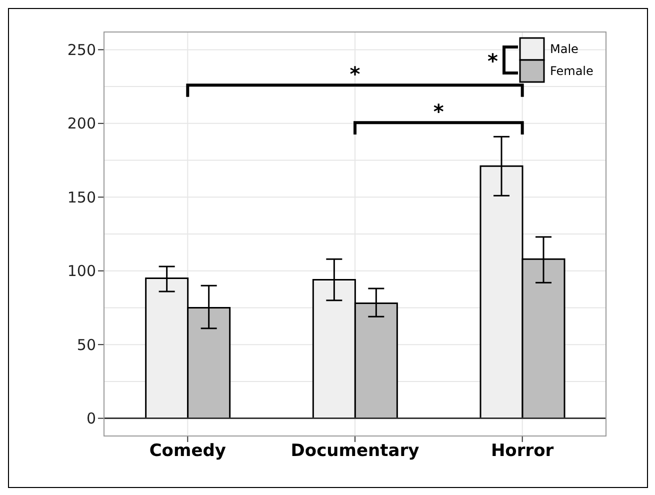 The width and height of the screenshot is (655, 495). I want to click on x-tick-label: Horror, so click(522, 451).